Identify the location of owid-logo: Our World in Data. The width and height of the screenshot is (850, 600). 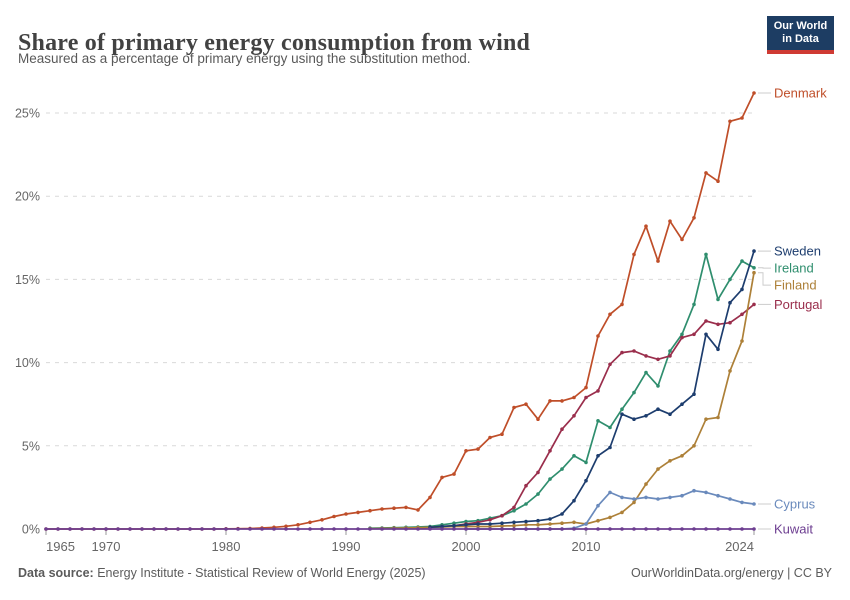
(800, 35).